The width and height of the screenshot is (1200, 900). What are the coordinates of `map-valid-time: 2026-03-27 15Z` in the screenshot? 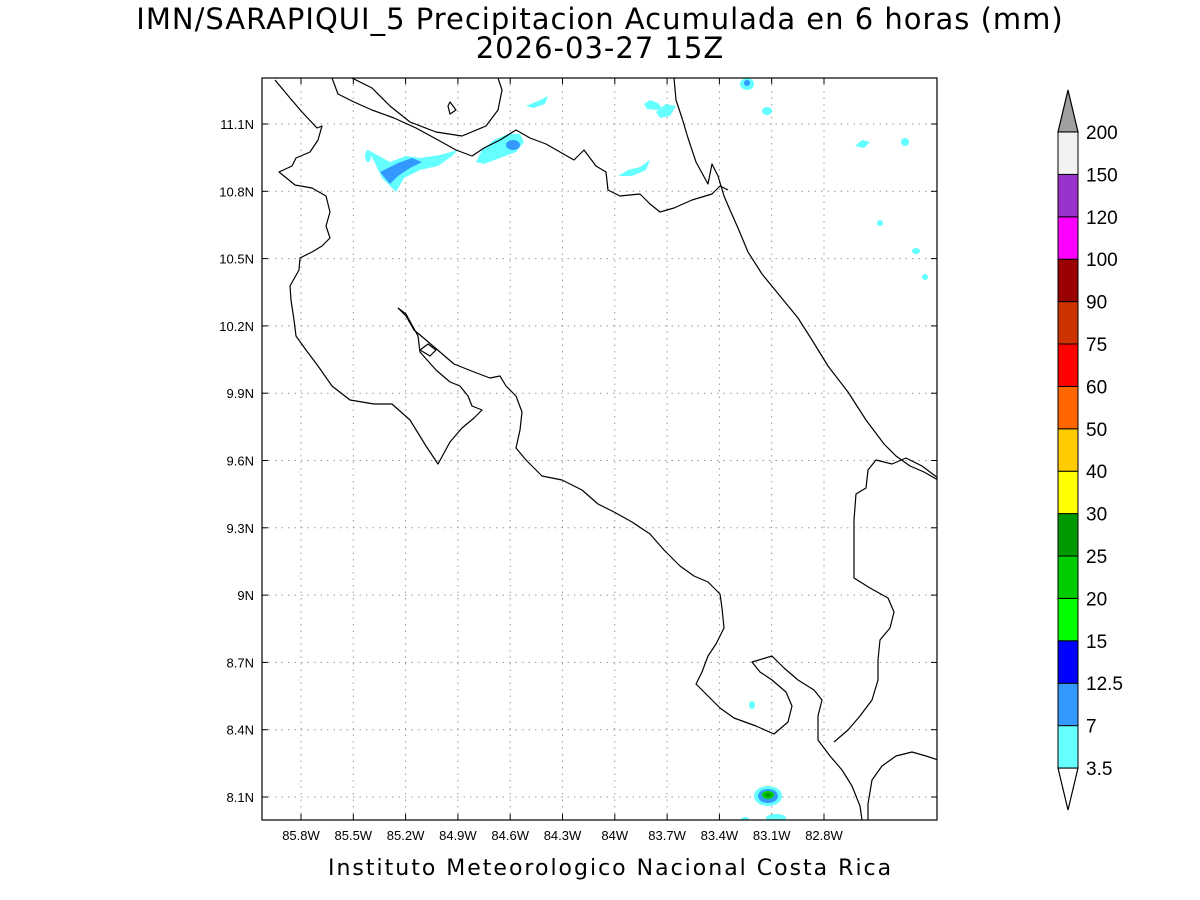 It's located at (600, 48).